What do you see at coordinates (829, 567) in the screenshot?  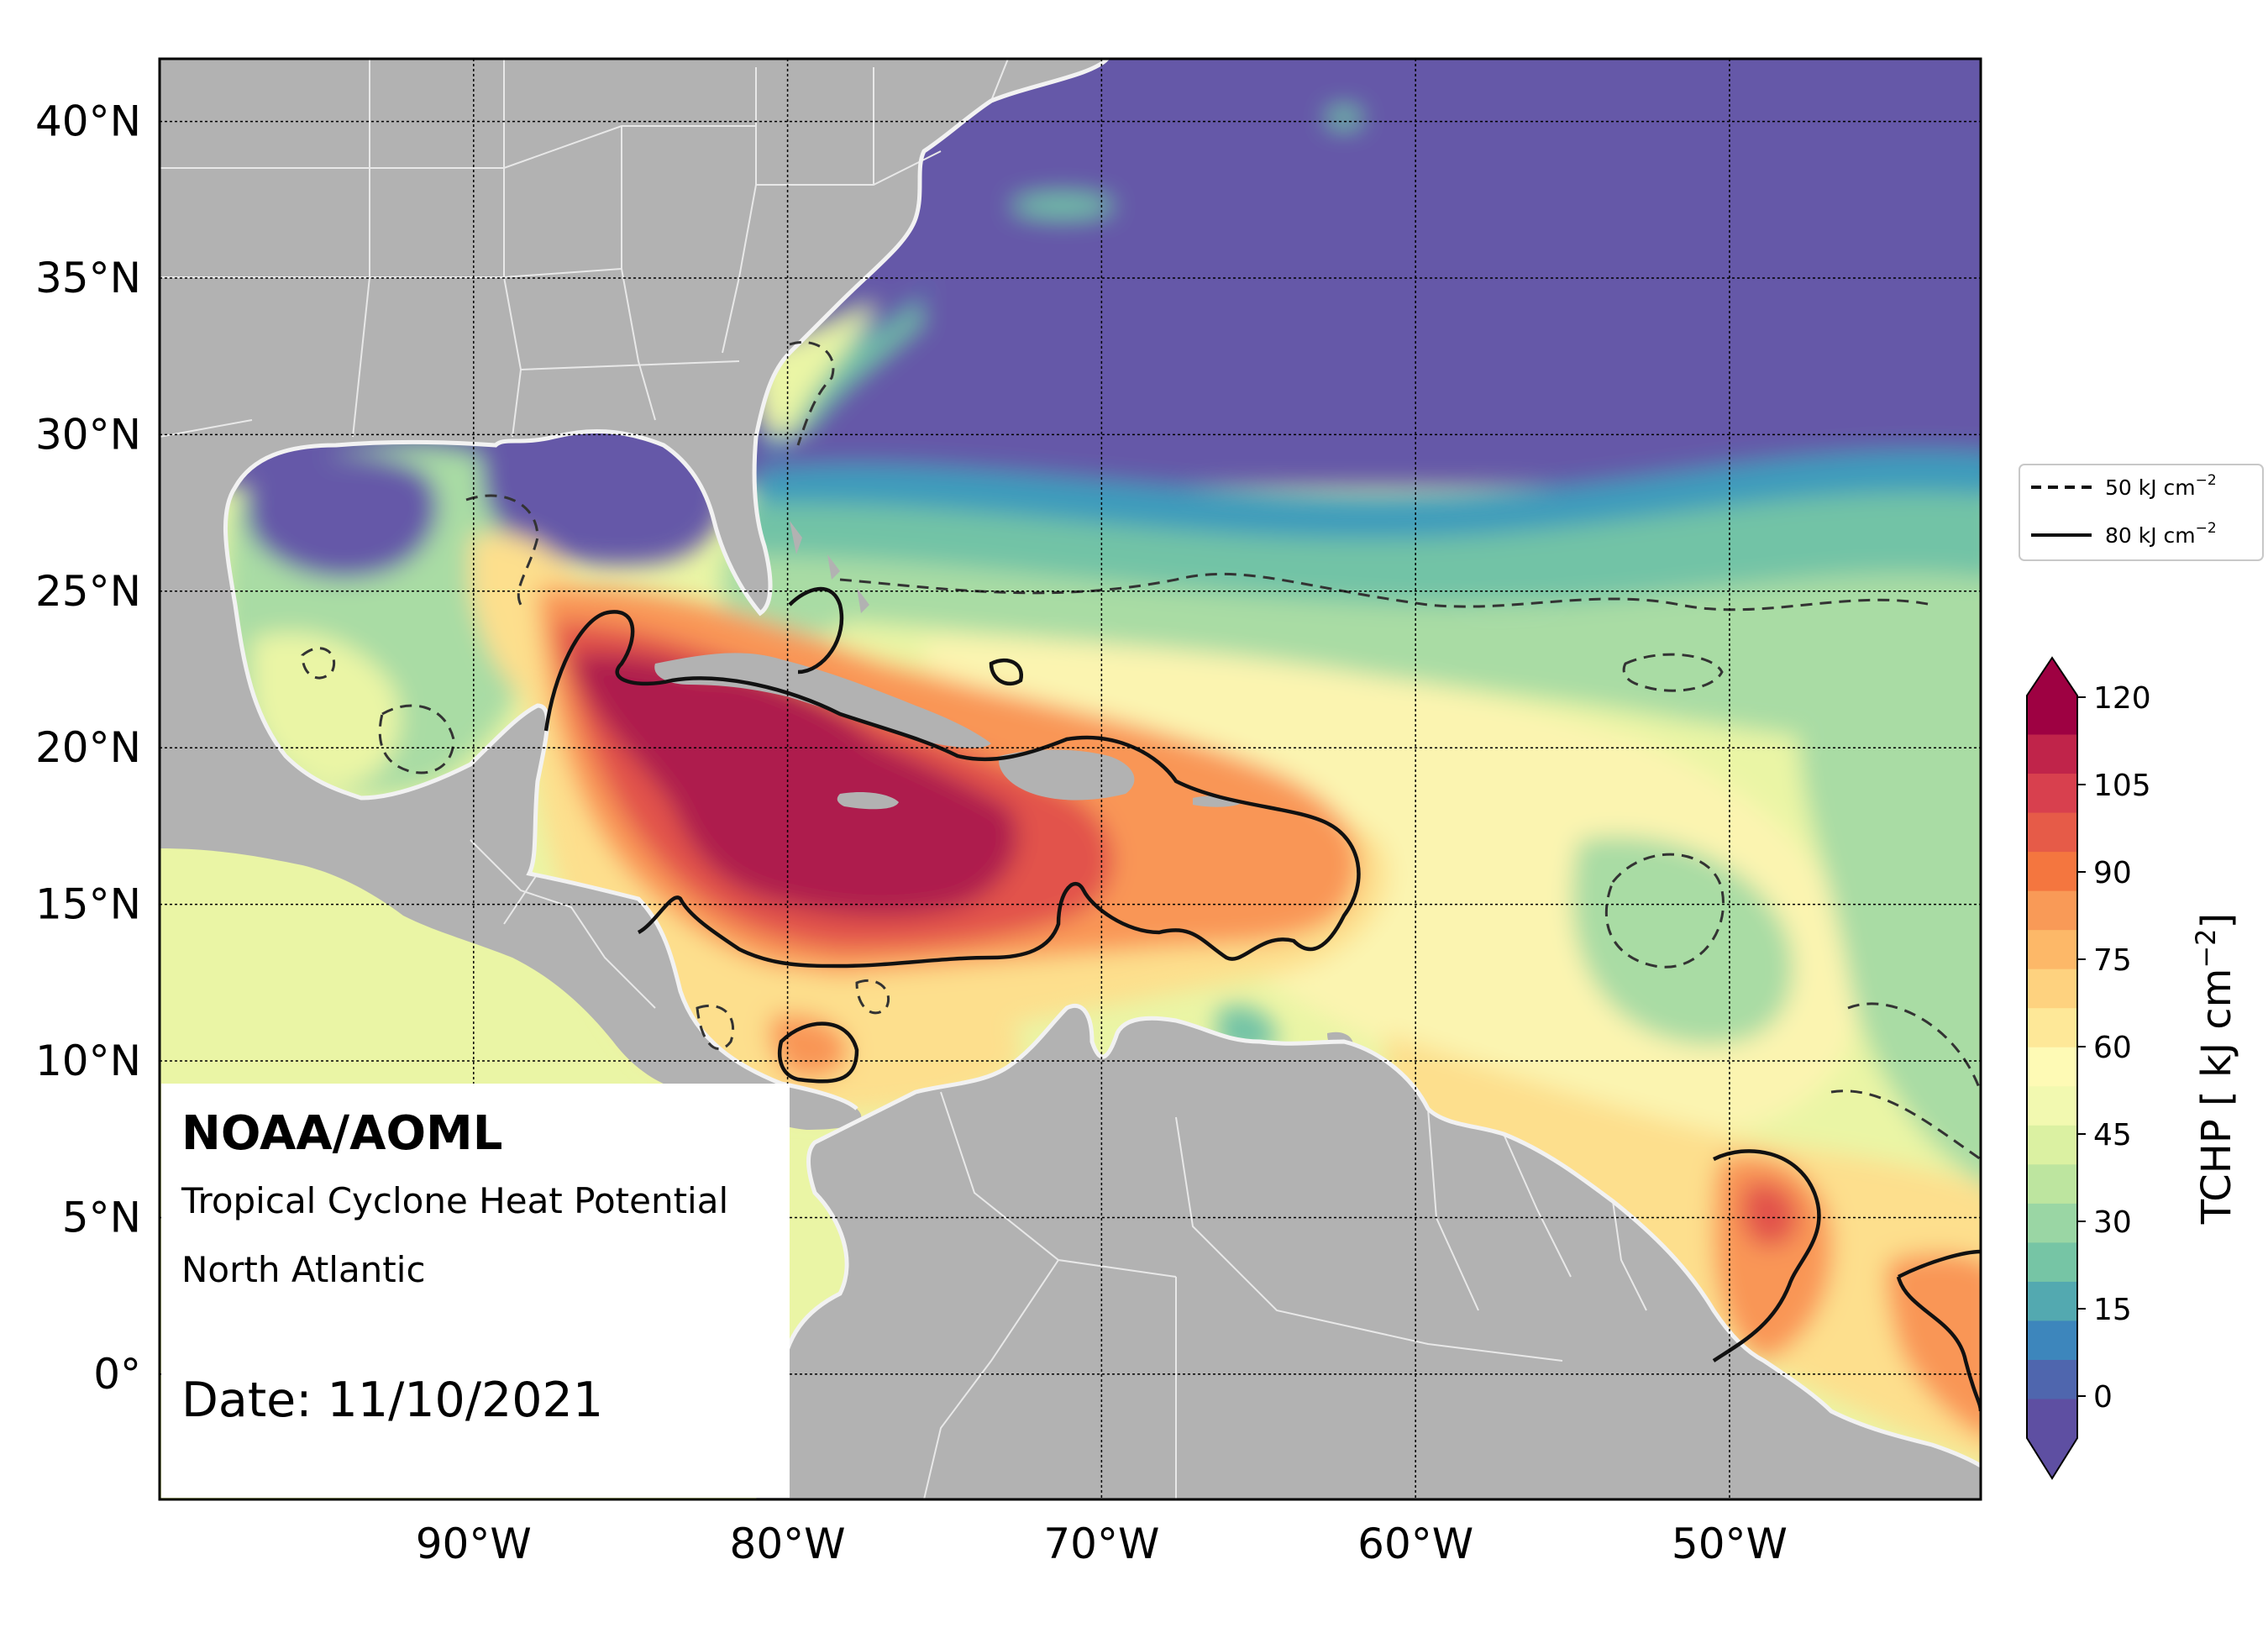 I see `bahamas-land` at bounding box center [829, 567].